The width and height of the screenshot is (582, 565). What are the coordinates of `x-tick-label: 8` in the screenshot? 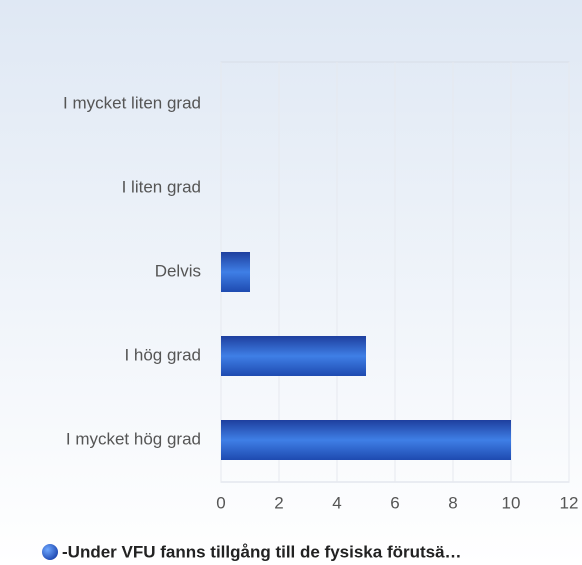 It's located at (452, 502).